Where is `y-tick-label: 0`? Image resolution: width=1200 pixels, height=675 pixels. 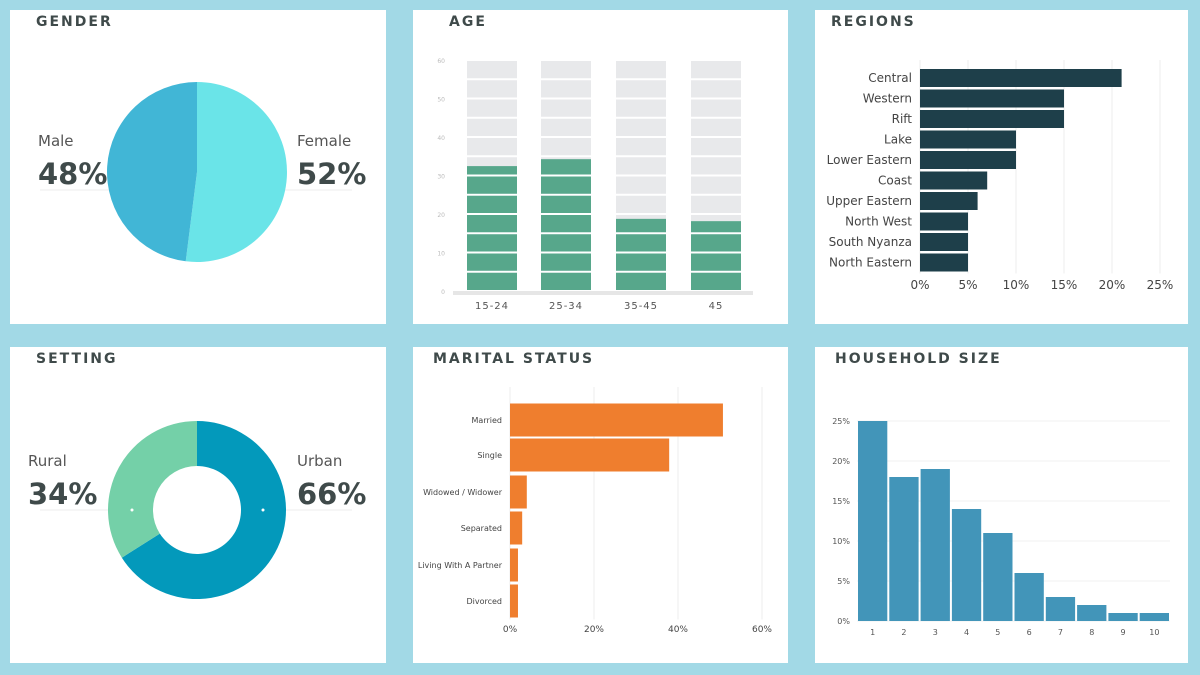 y-tick-label: 0 is located at coordinates (443, 292).